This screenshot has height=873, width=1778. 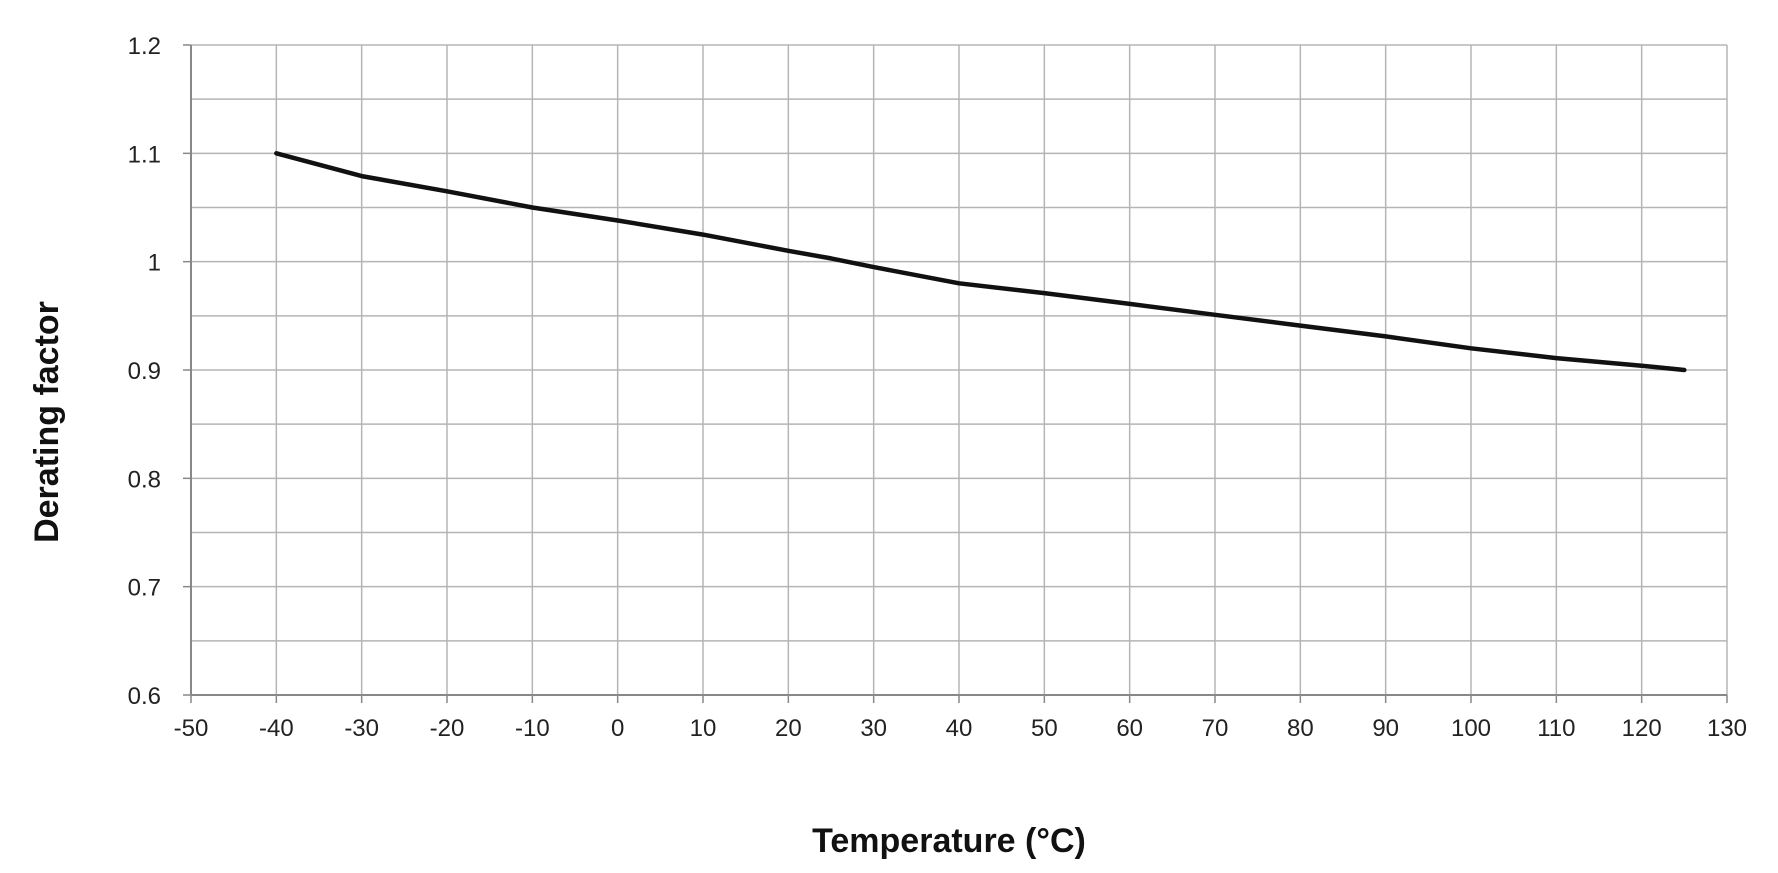 I want to click on x-tick-label: 120, so click(x=1642, y=728).